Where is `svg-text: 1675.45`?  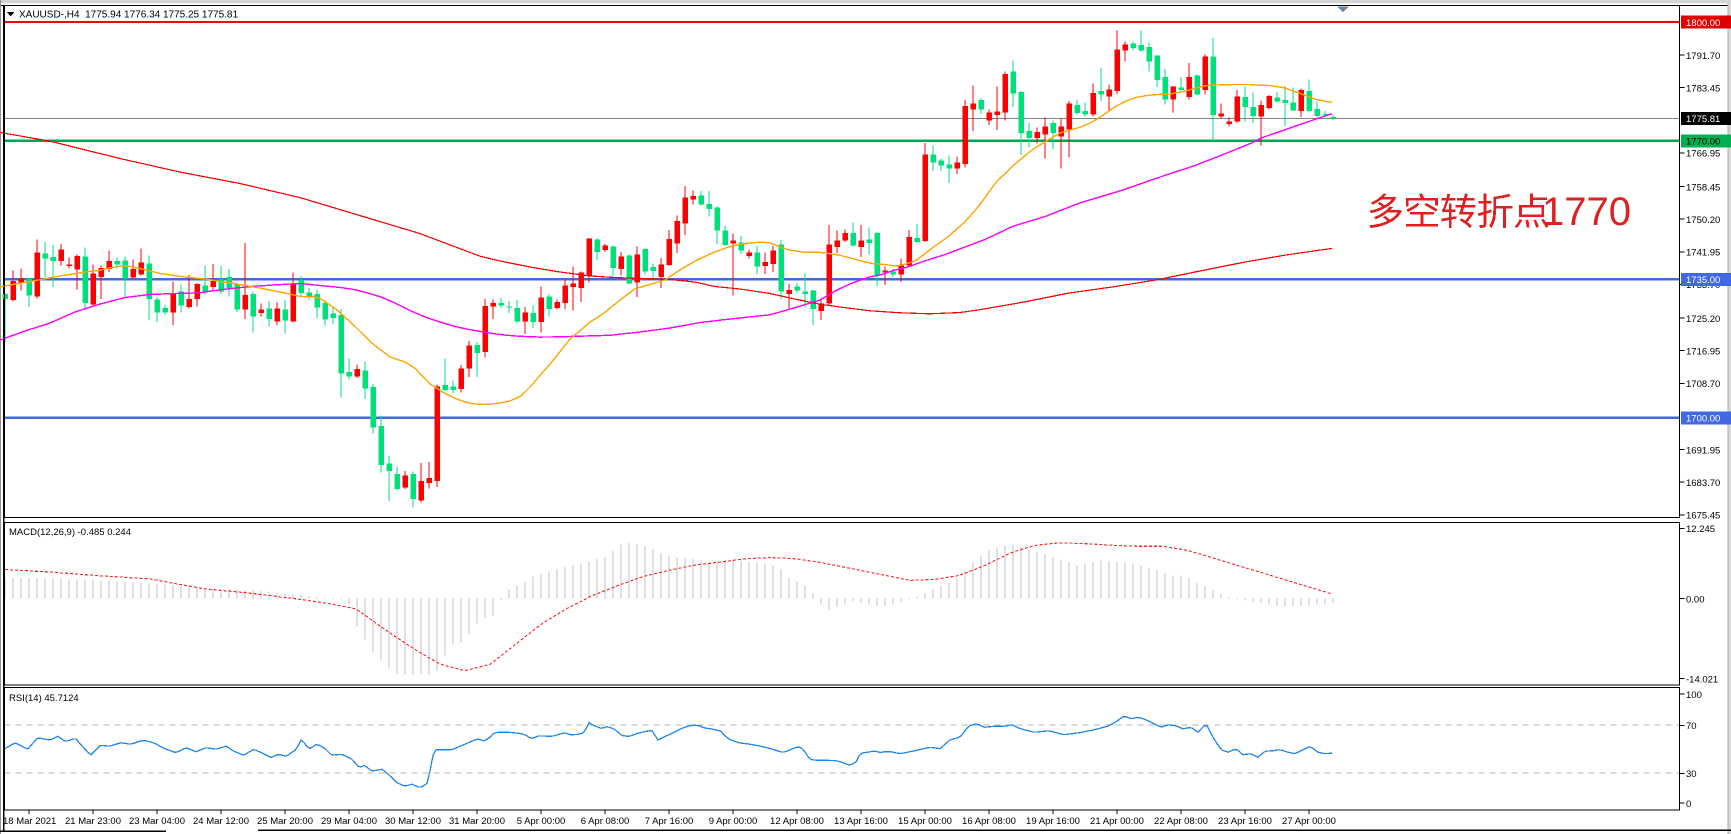
svg-text: 1675.45 is located at coordinates (1703, 516).